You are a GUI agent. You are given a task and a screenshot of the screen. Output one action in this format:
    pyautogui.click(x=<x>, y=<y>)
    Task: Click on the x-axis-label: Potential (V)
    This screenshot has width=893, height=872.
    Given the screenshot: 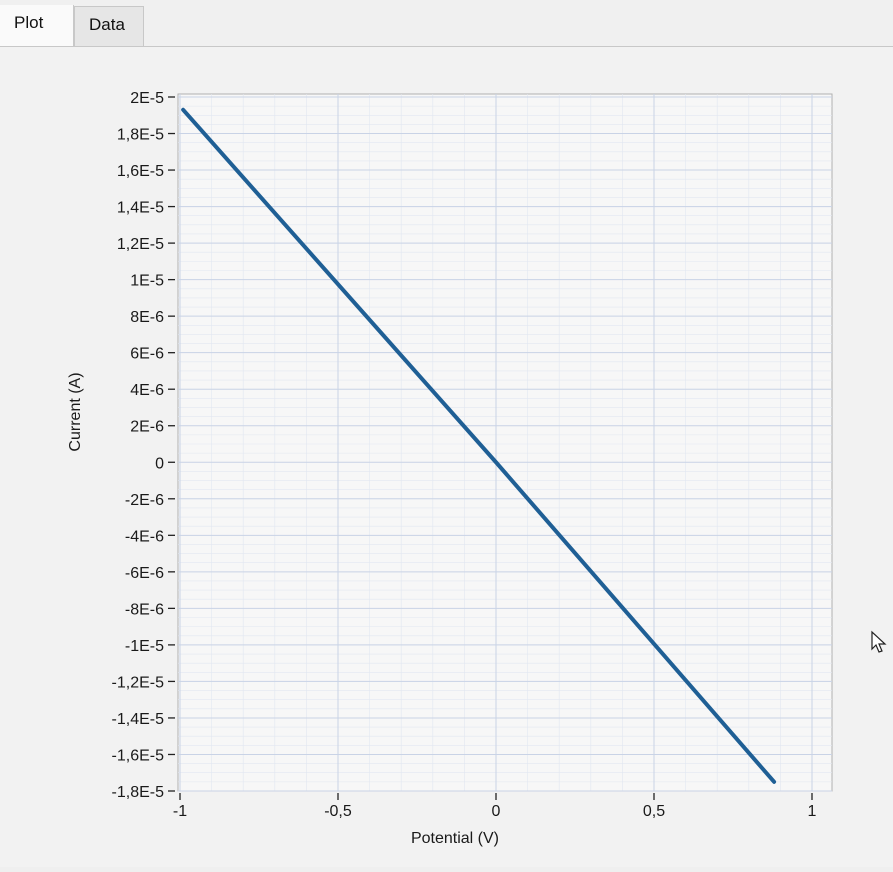 What is the action you would take?
    pyautogui.click(x=455, y=838)
    